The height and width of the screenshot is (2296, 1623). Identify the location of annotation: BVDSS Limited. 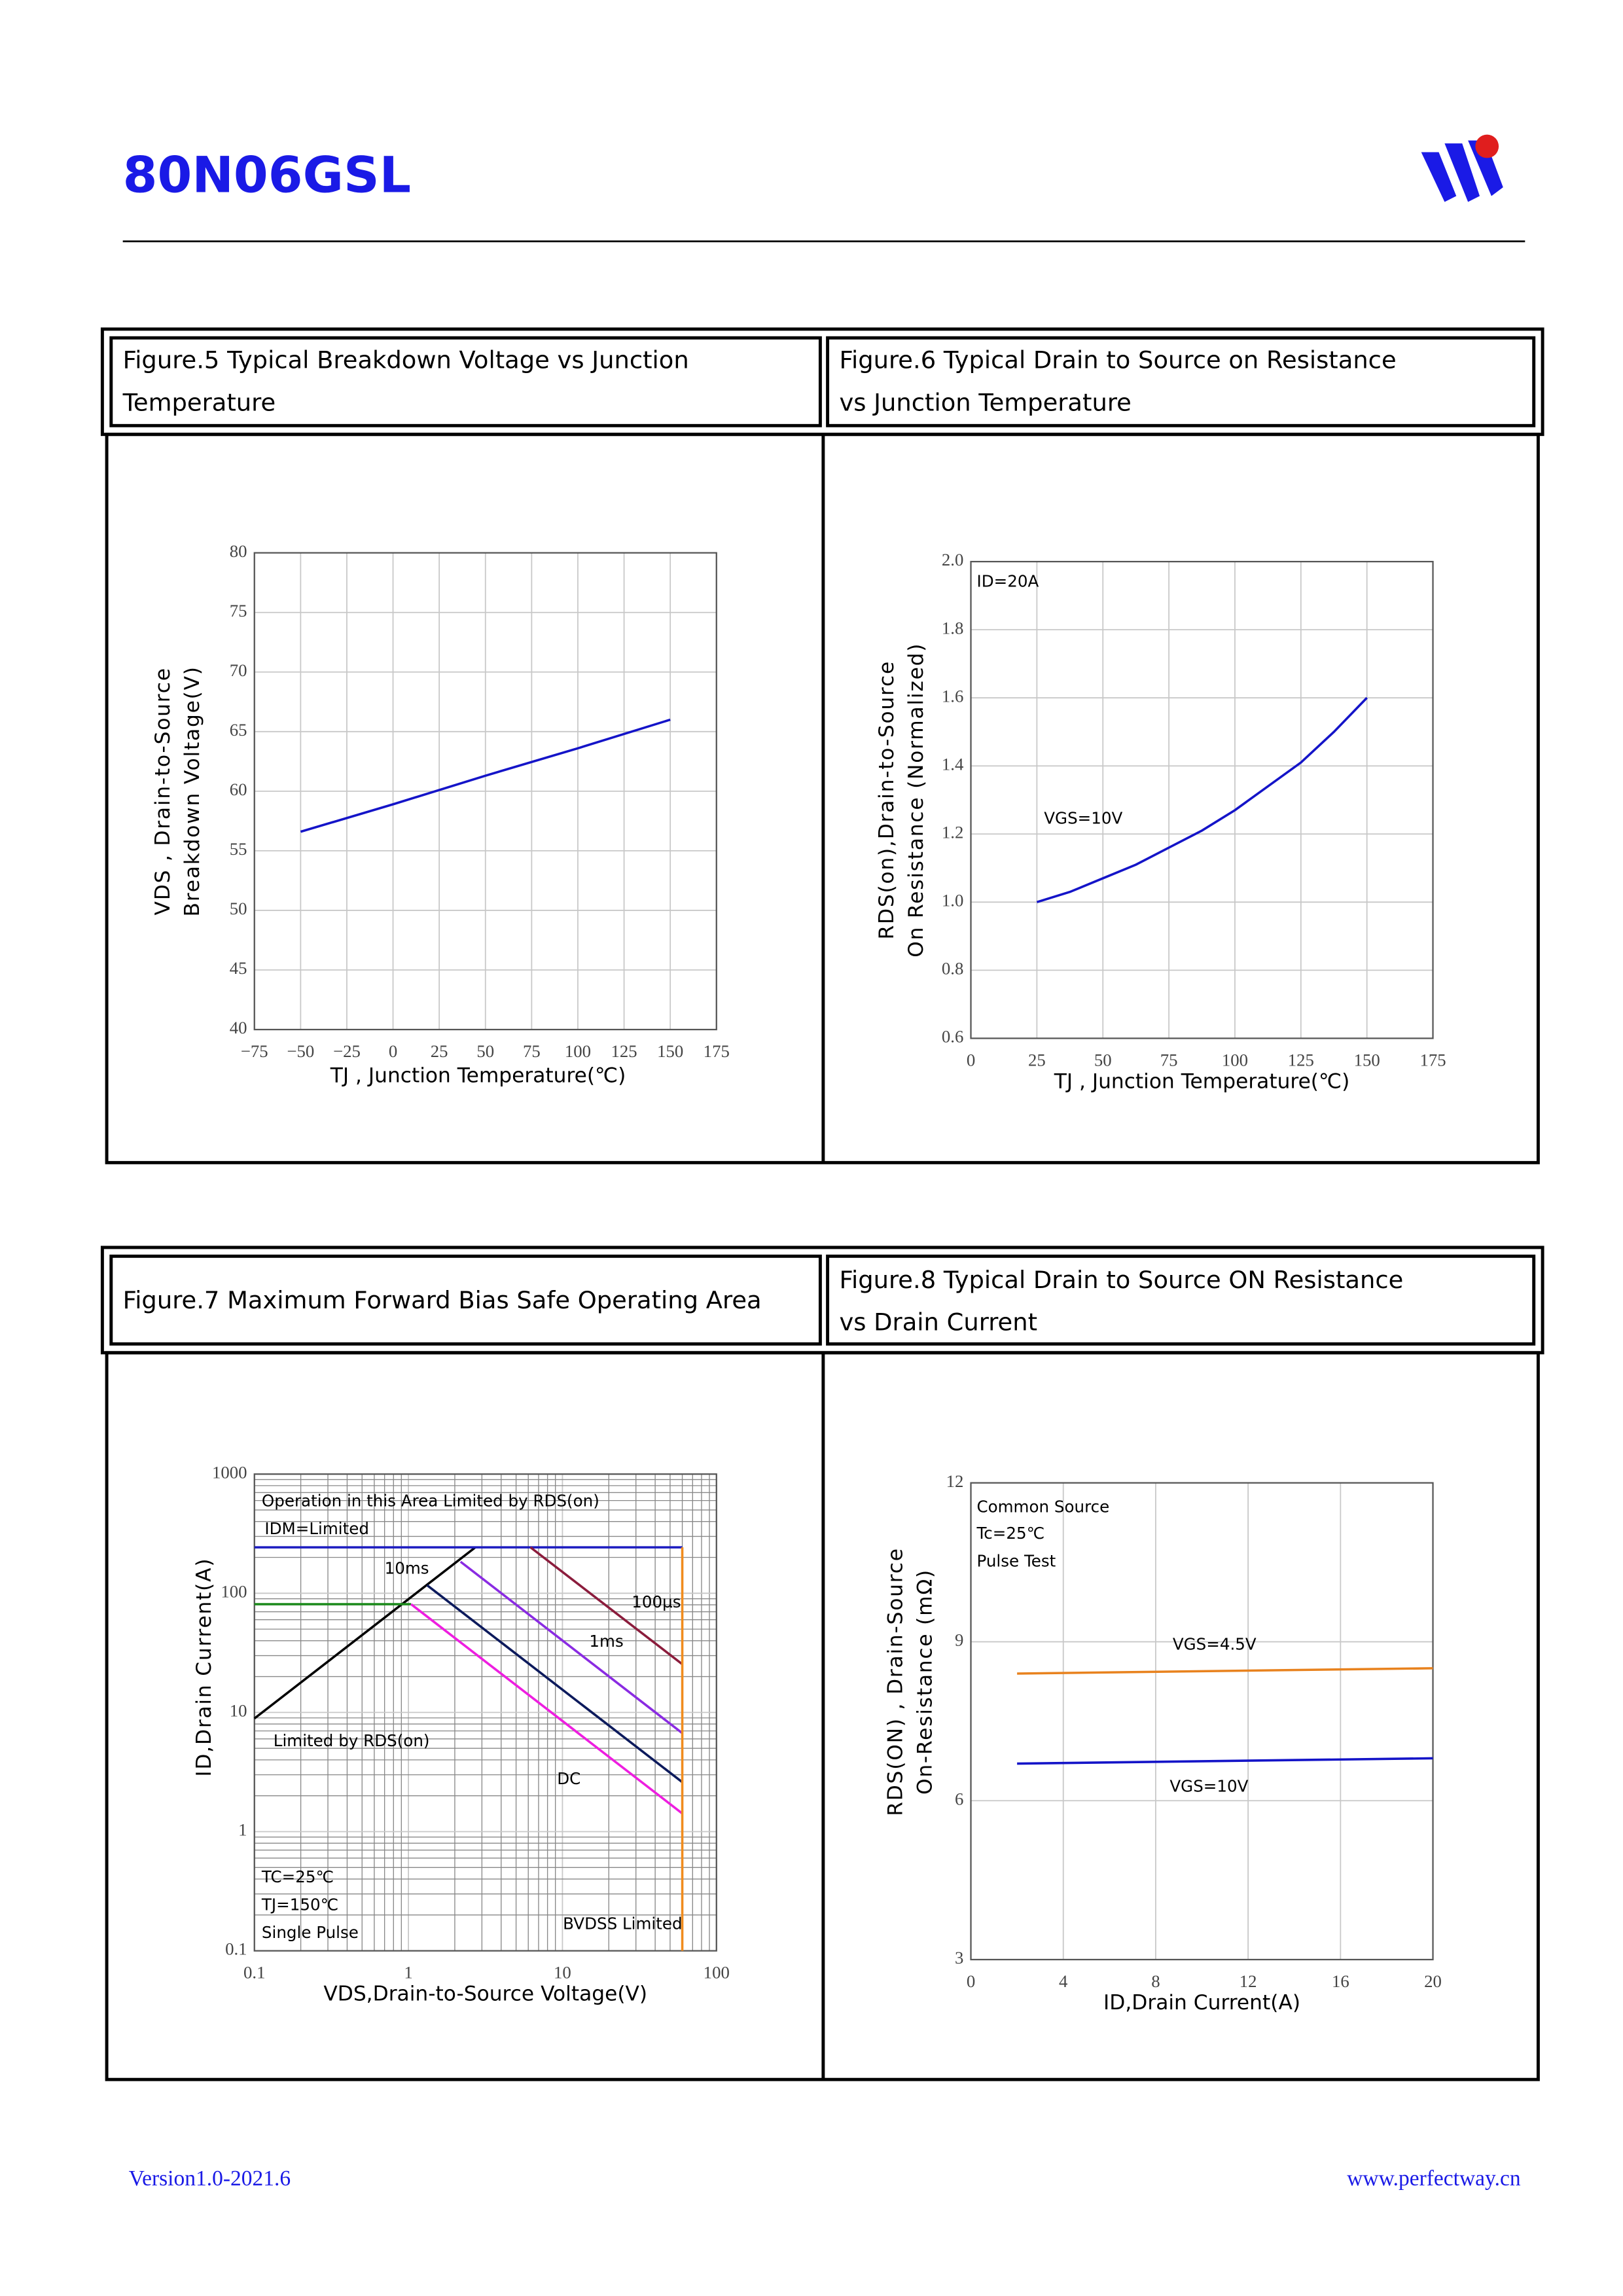
(622, 1923).